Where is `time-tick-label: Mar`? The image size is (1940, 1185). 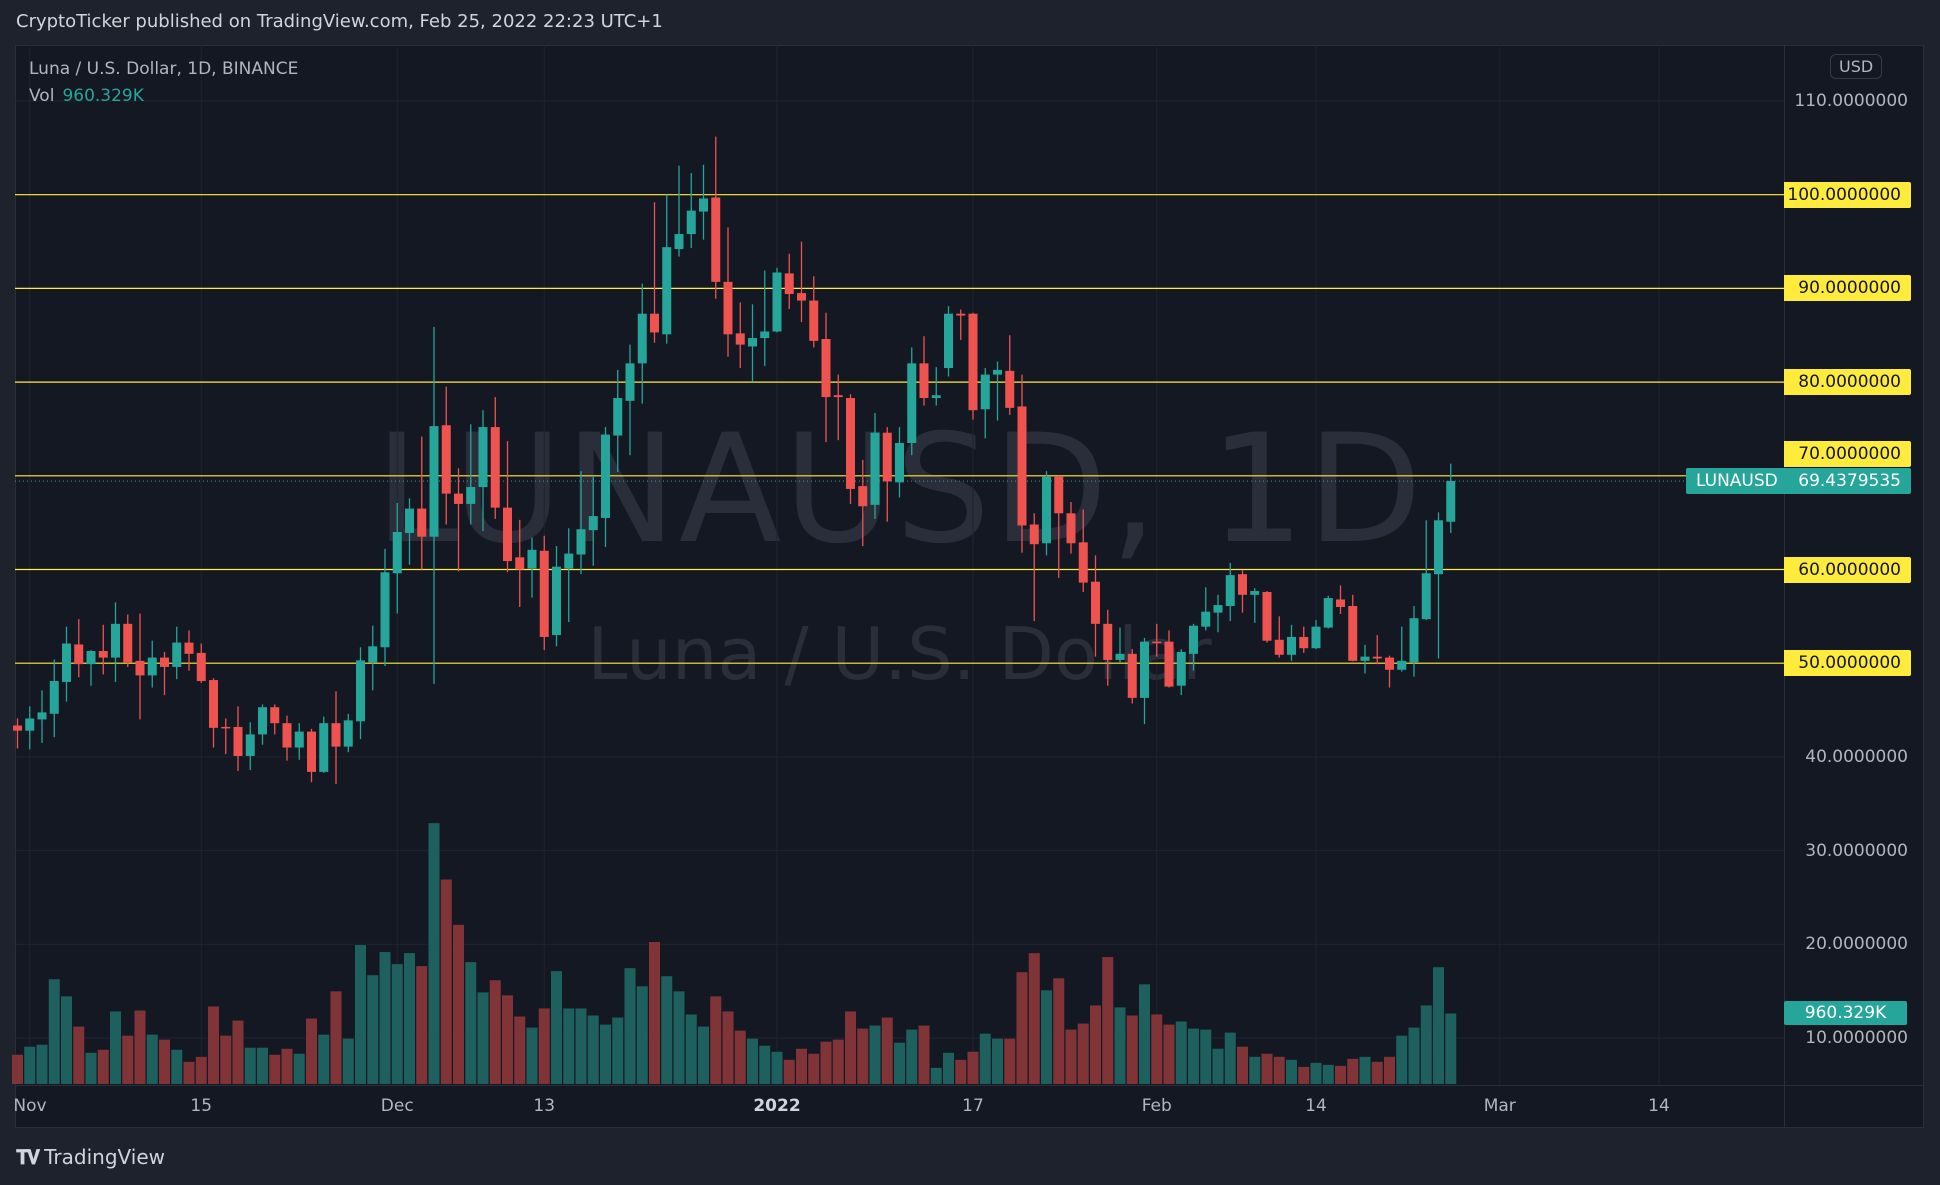
time-tick-label: Mar is located at coordinates (1499, 1106).